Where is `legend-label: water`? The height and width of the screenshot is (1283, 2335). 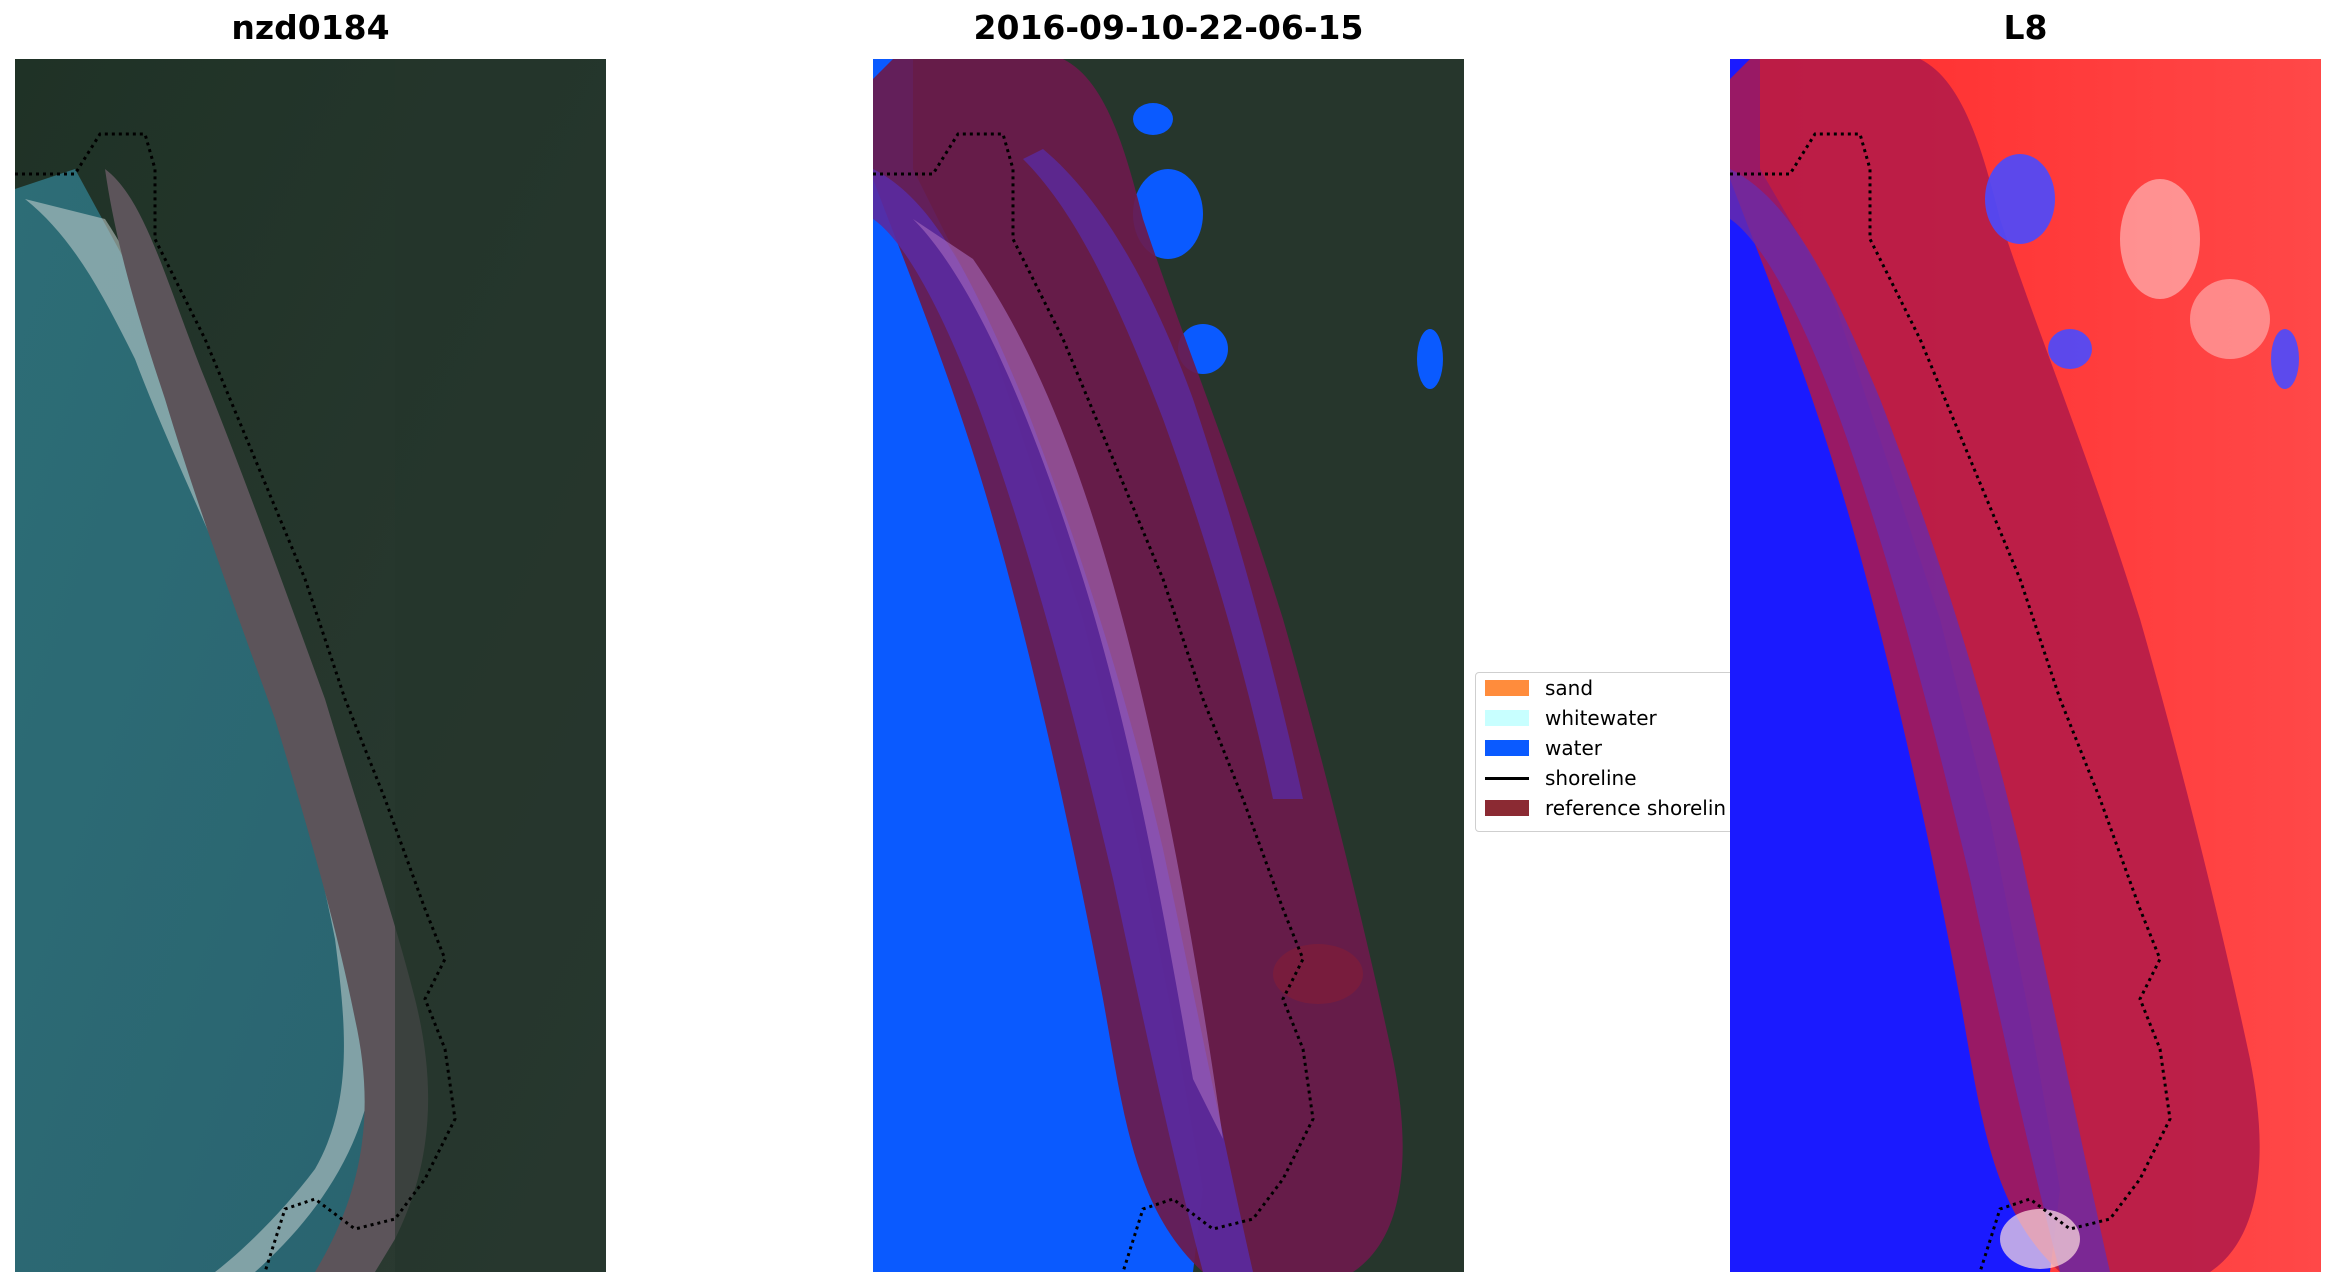 legend-label: water is located at coordinates (1573, 748).